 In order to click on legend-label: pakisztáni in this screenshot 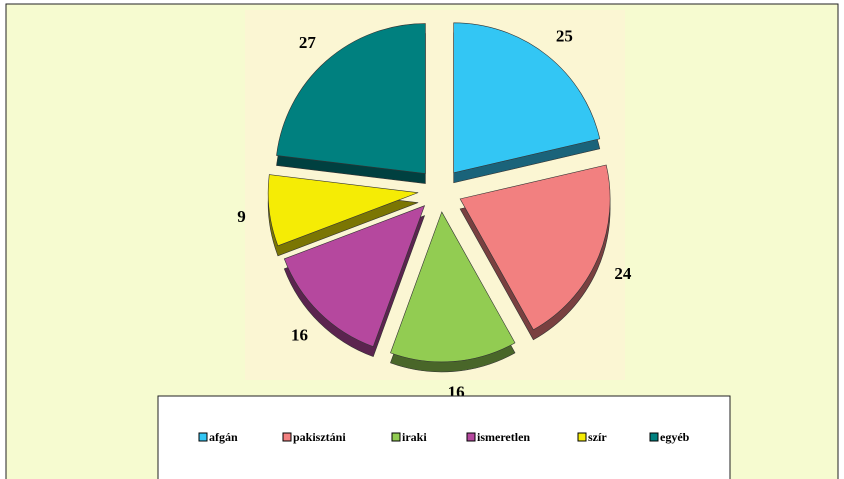, I will do `click(319, 437)`.